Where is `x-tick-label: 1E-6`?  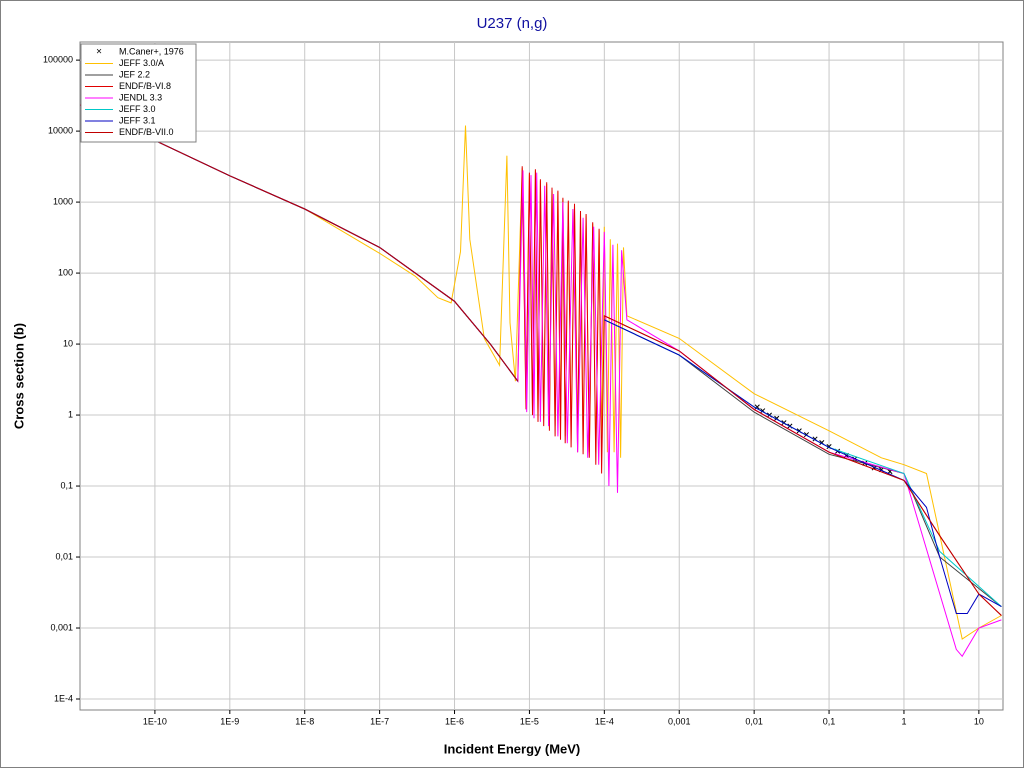
x-tick-label: 1E-6 is located at coordinates (454, 721).